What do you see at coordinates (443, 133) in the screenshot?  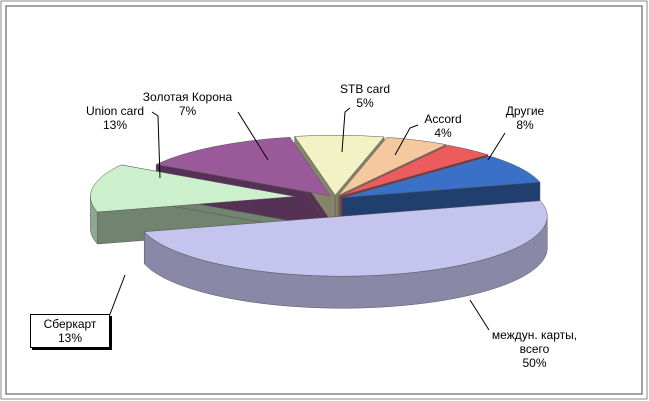 I see `value-label: 4%` at bounding box center [443, 133].